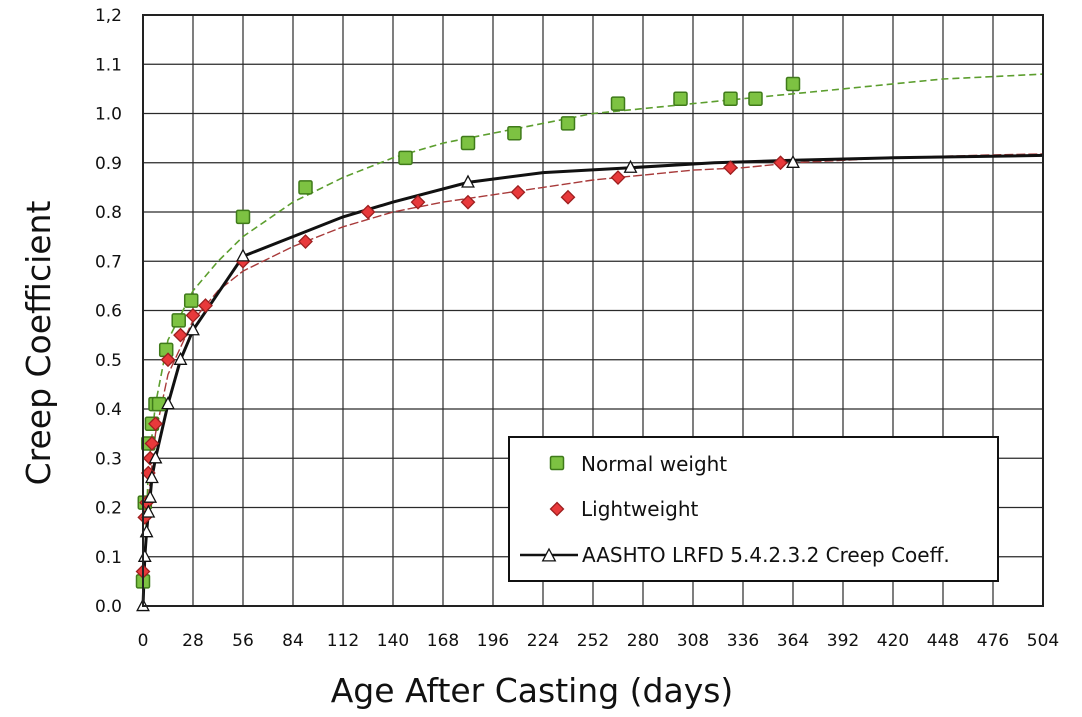  Describe the element at coordinates (743, 641) in the screenshot. I see `x-tick-label: 336` at that location.